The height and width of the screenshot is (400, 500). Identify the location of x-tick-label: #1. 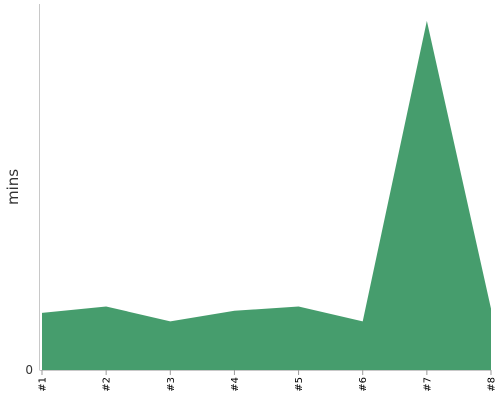
(43, 384).